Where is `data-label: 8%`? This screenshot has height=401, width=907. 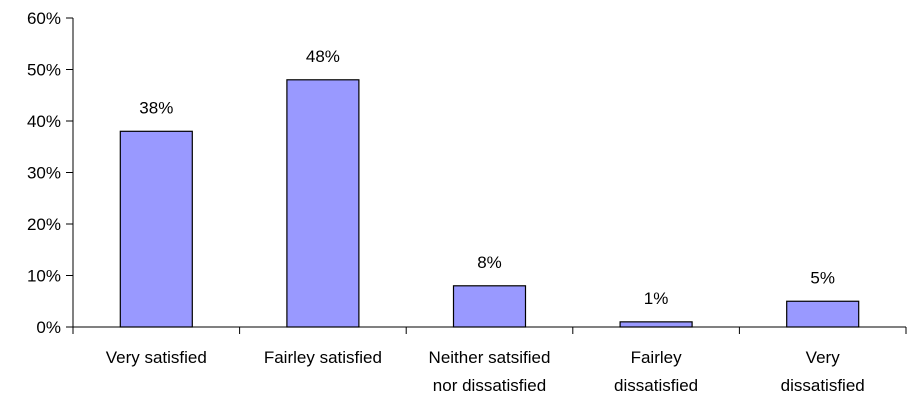
data-label: 8% is located at coordinates (489, 262).